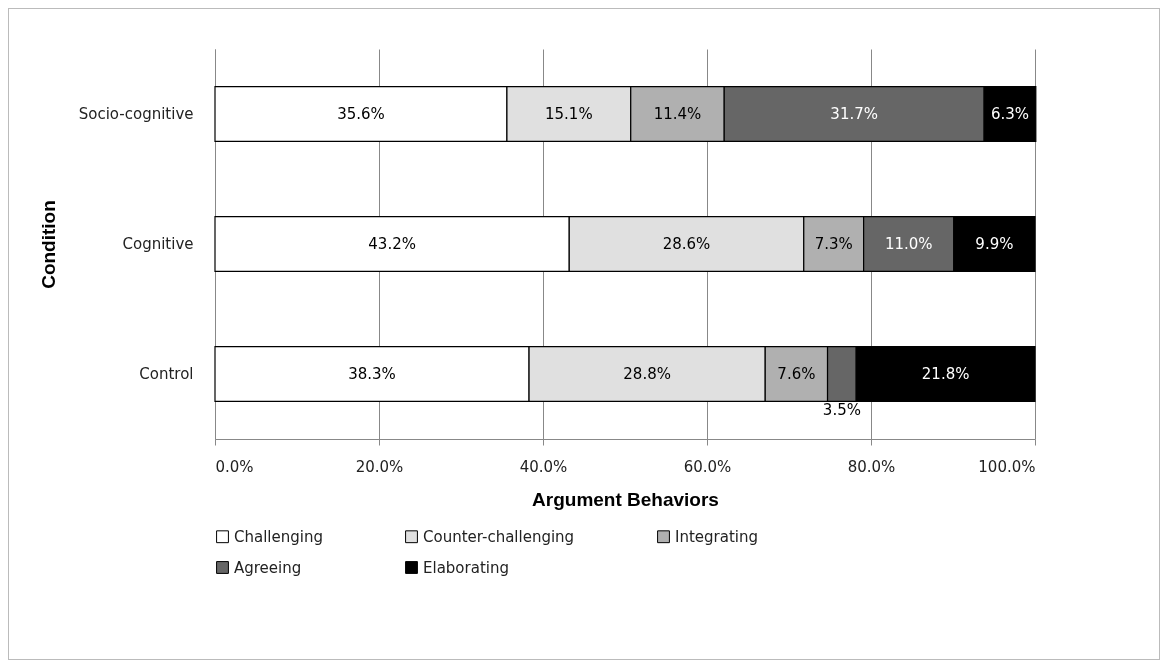  What do you see at coordinates (278, 536) in the screenshot?
I see `legend-label: Challenging` at bounding box center [278, 536].